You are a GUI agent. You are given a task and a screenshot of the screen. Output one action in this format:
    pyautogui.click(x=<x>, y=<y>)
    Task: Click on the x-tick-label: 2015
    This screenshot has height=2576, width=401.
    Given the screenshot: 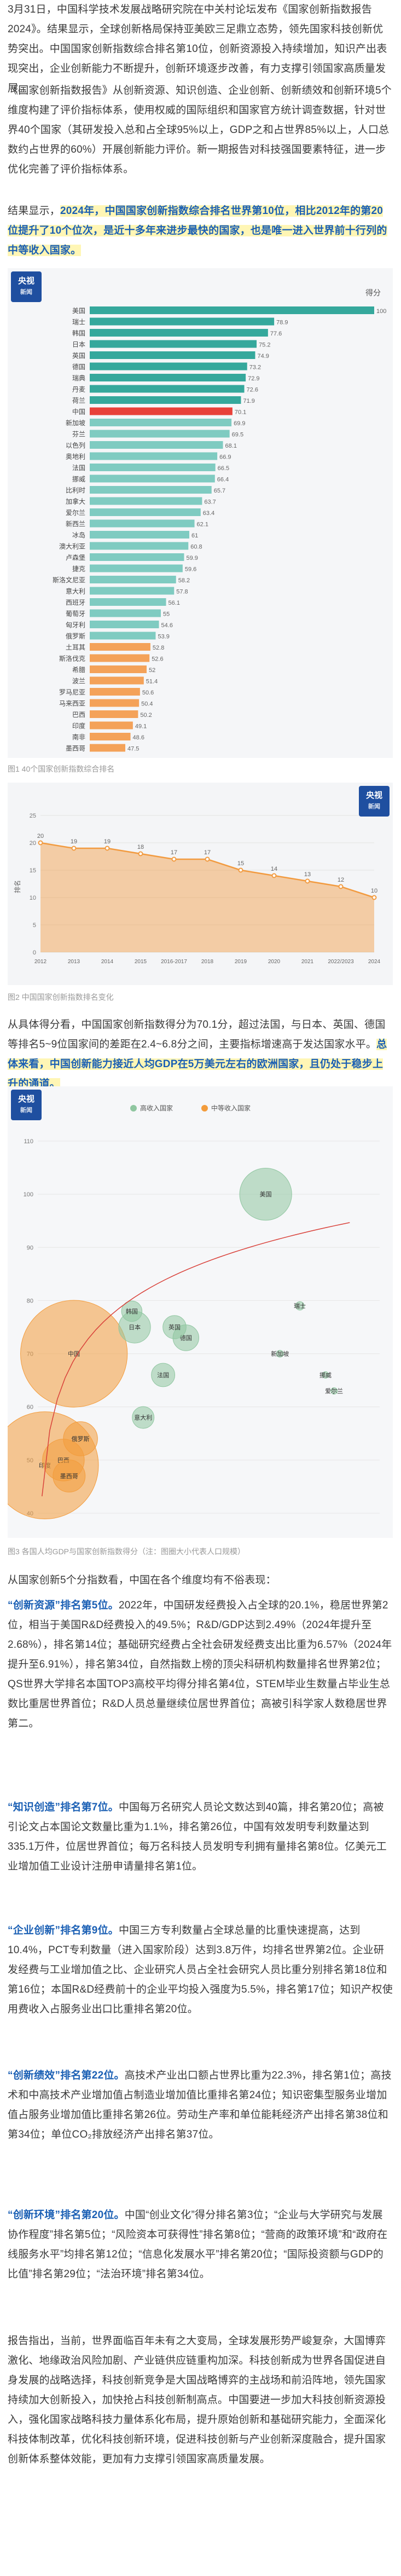 What is the action you would take?
    pyautogui.click(x=141, y=962)
    